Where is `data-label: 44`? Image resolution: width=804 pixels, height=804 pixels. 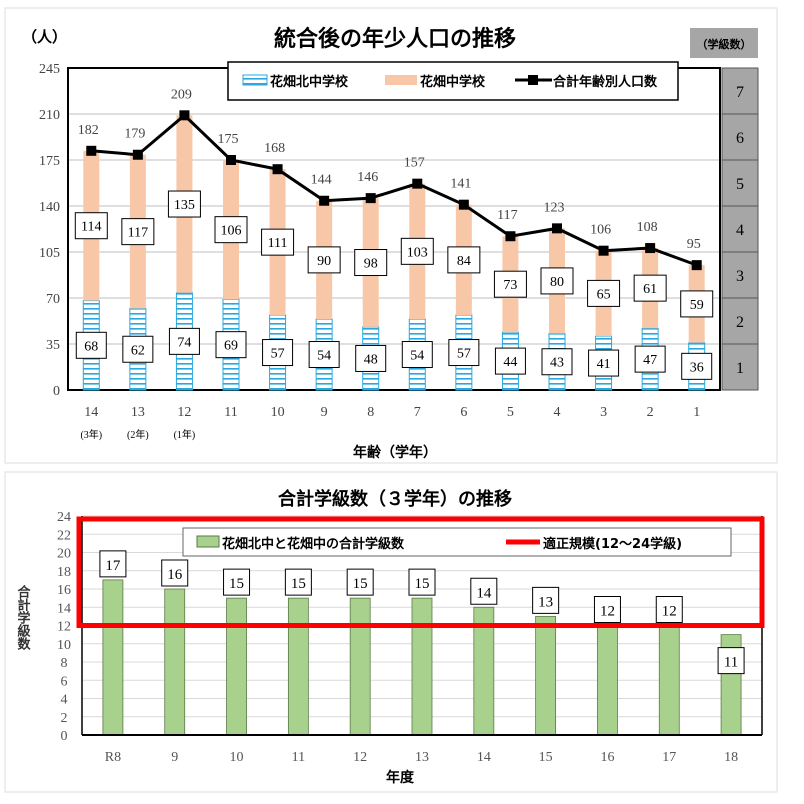 data-label: 44 is located at coordinates (510, 362).